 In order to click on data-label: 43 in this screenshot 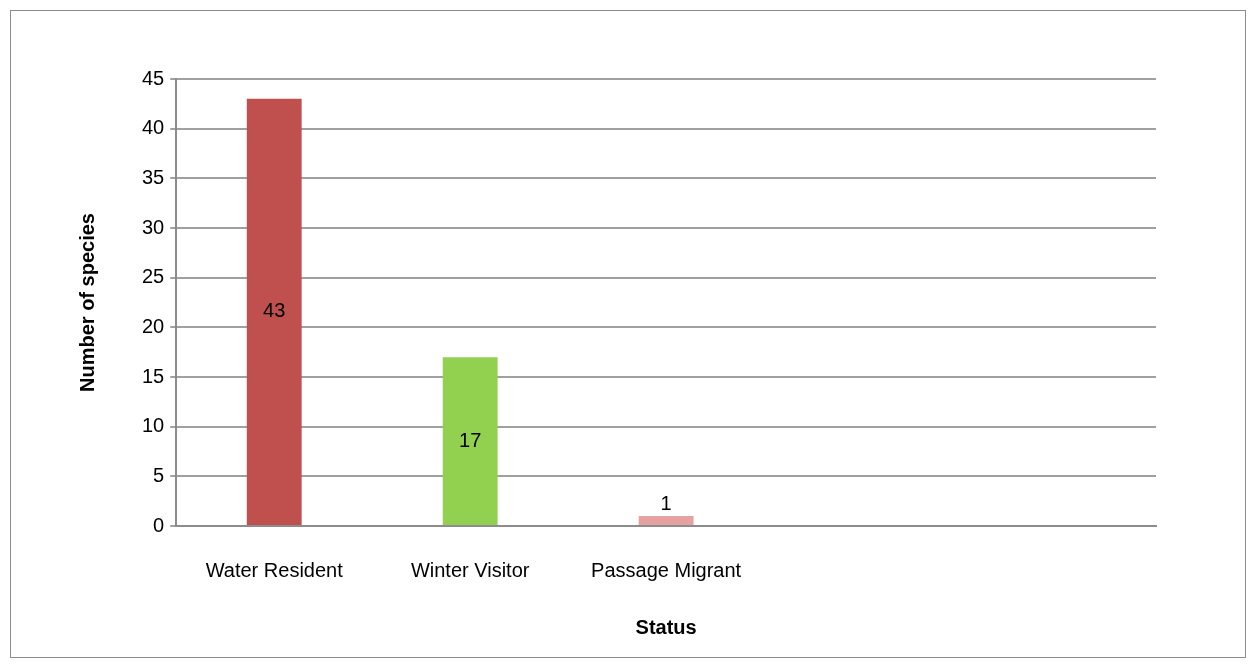, I will do `click(274, 310)`.